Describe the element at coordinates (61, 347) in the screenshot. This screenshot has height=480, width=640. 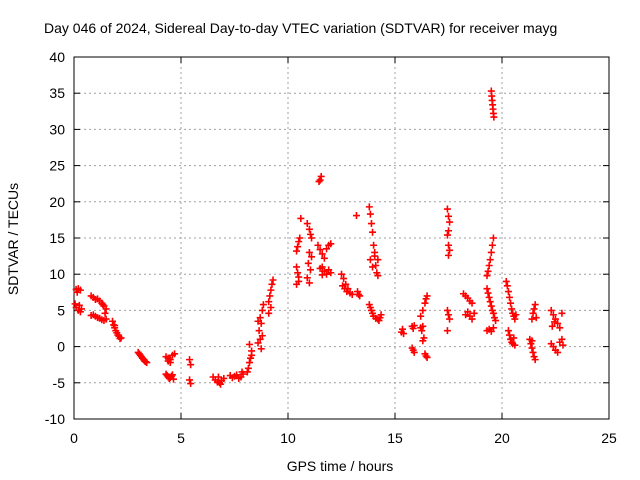
I see `y-tick-label: 0` at that location.